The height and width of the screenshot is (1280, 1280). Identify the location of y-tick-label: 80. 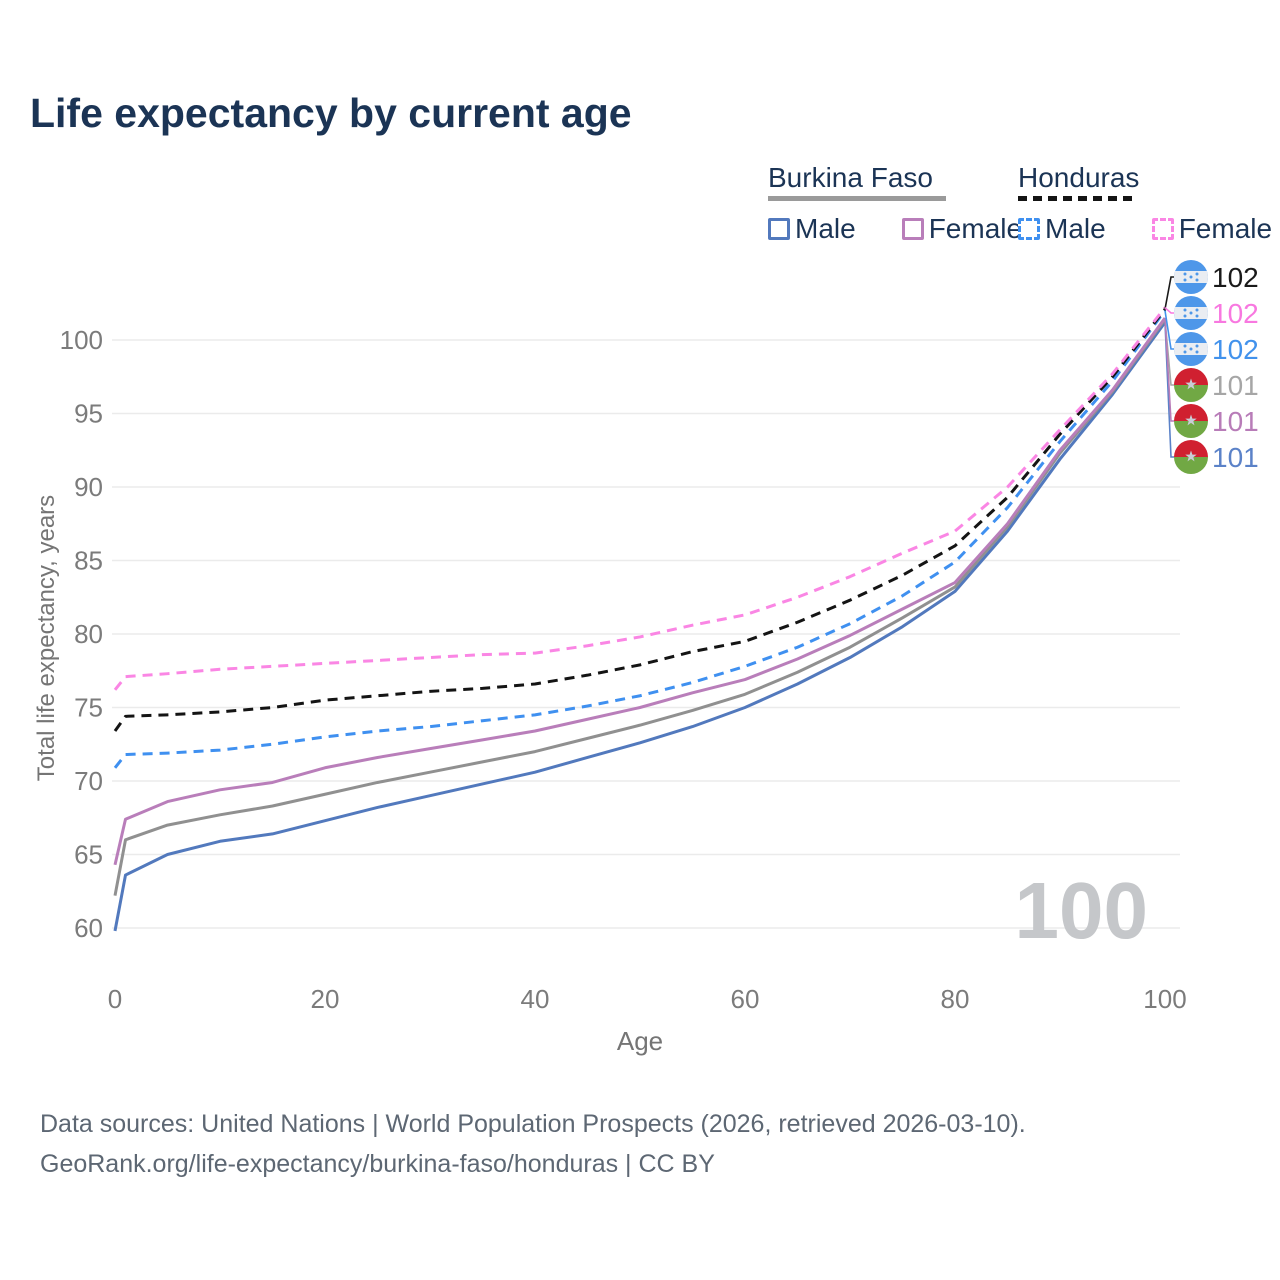
(88, 634).